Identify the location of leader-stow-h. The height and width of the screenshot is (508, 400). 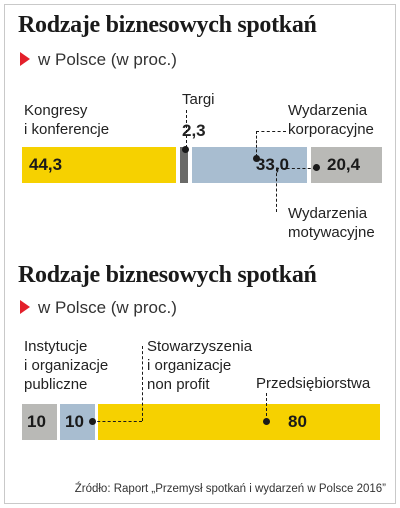
(117, 421).